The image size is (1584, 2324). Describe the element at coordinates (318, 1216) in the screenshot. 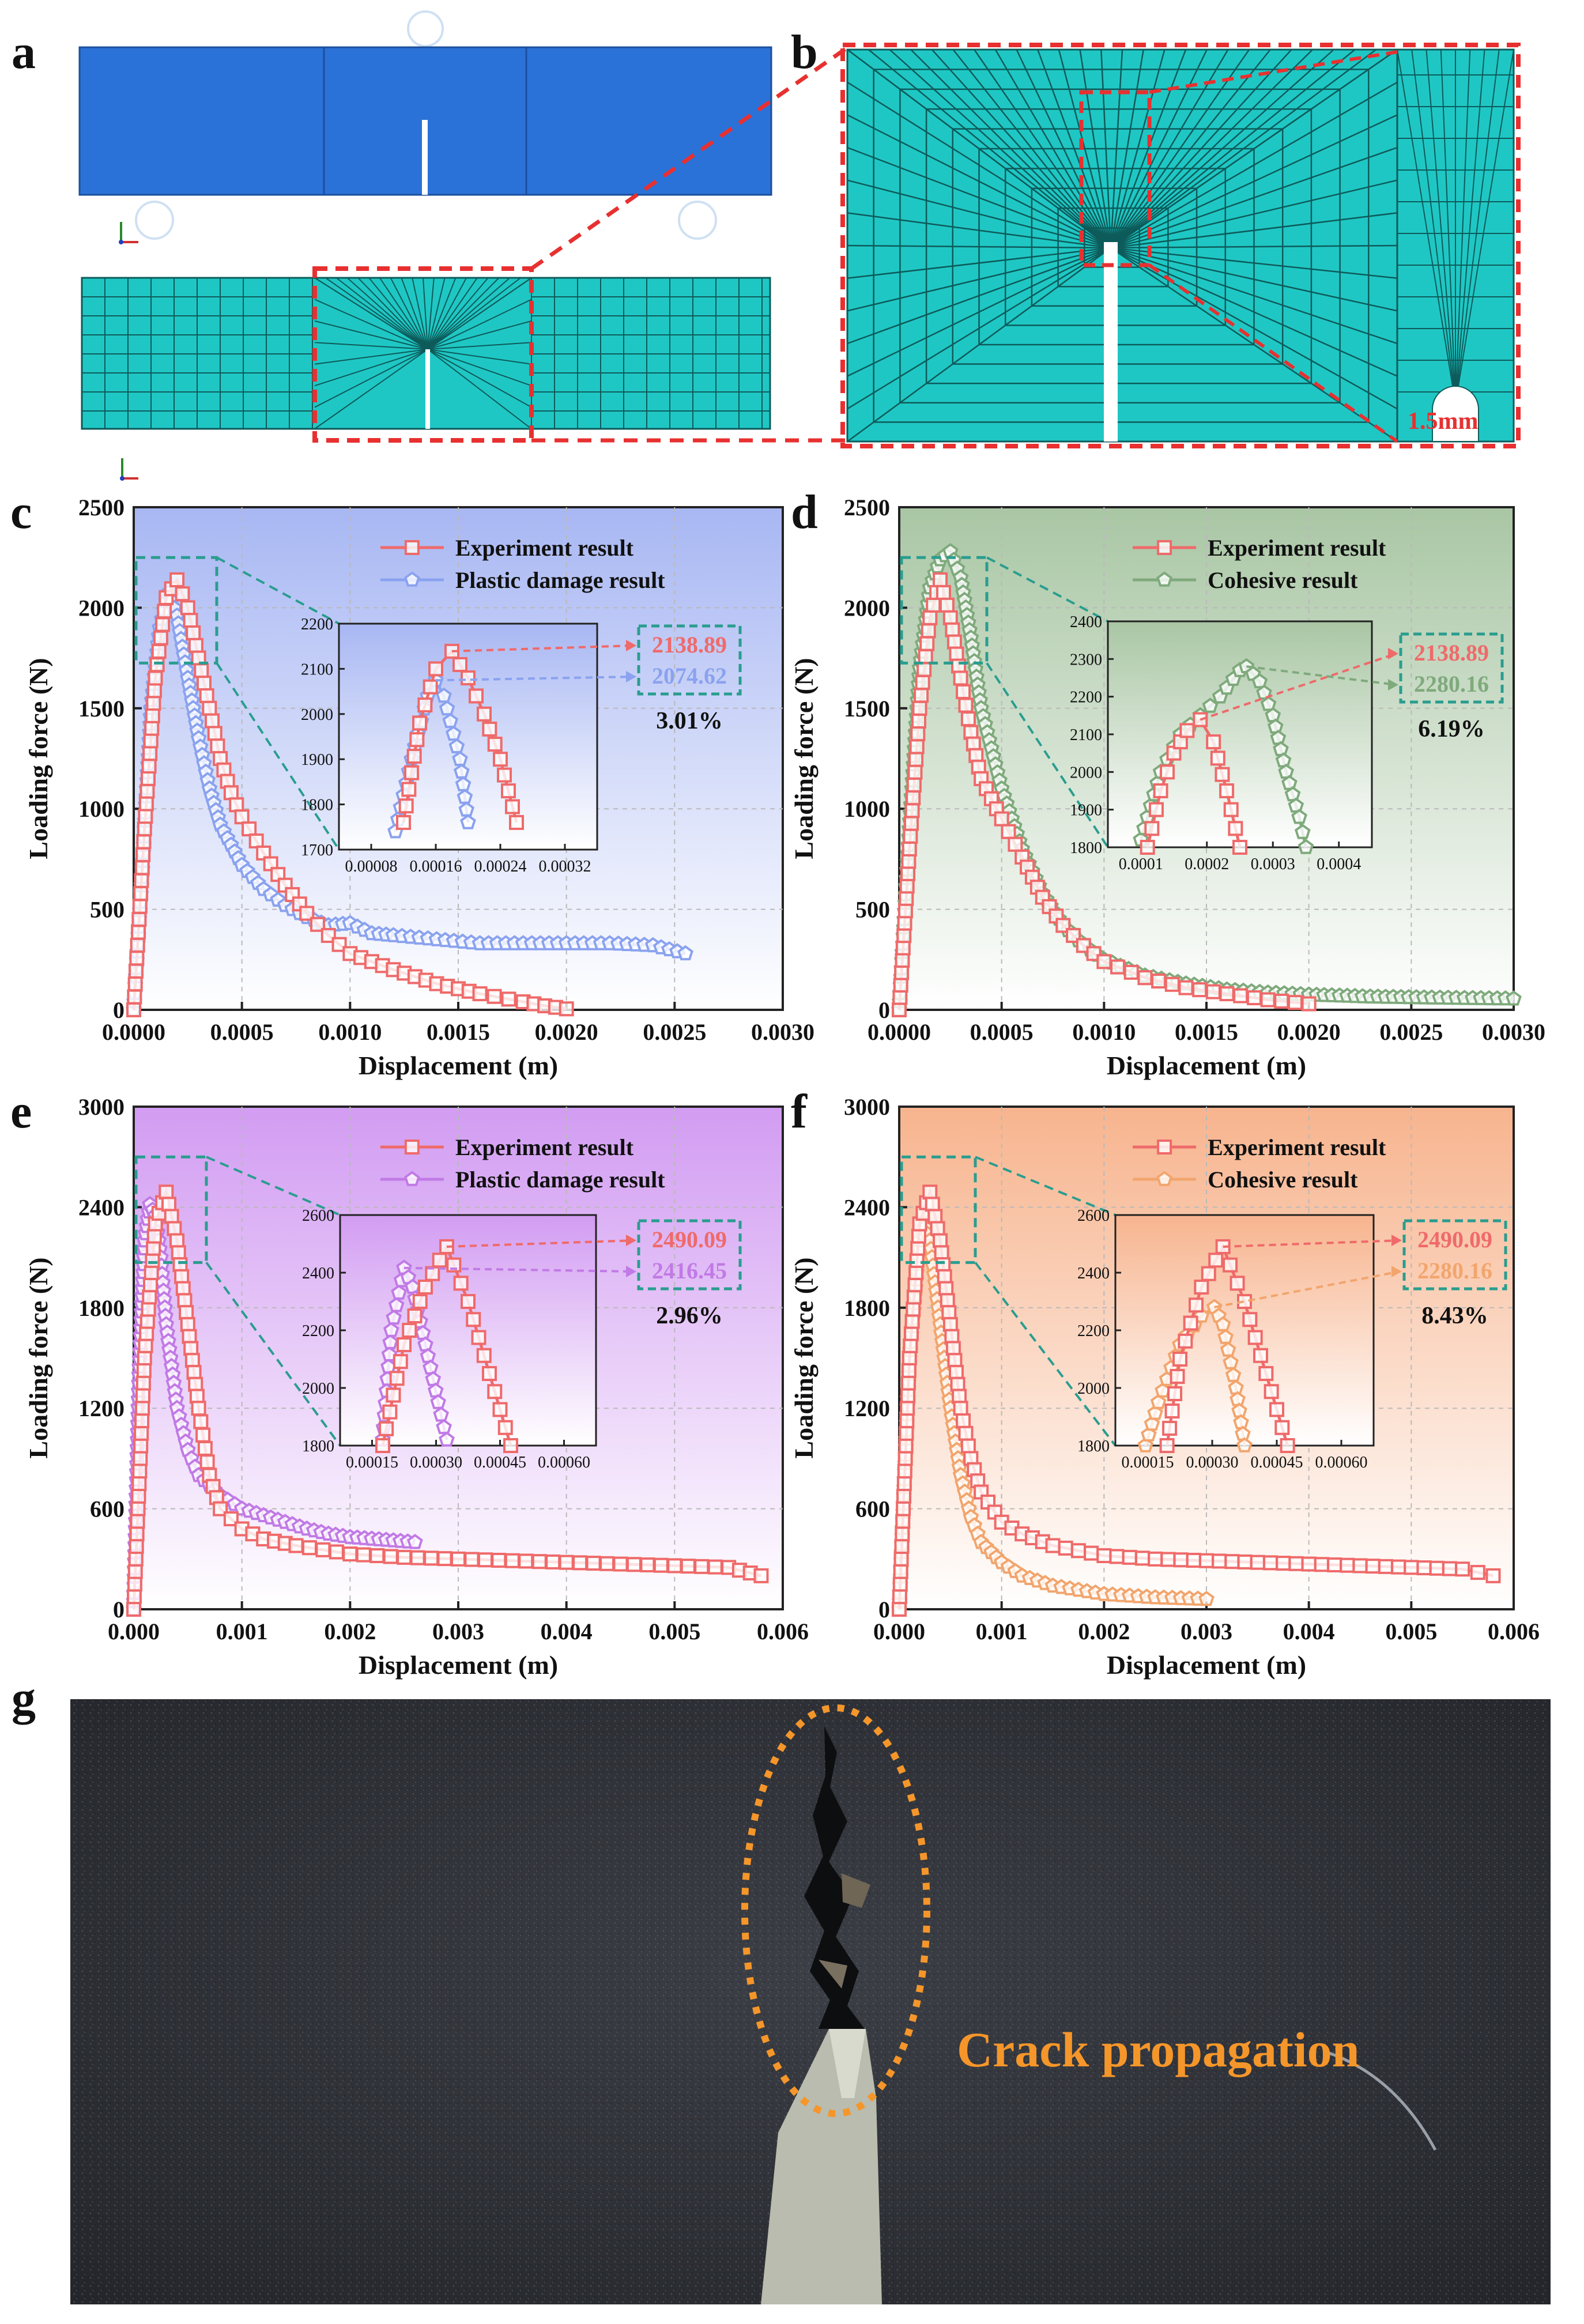

I see `inset-y-tick-label: 2600` at that location.